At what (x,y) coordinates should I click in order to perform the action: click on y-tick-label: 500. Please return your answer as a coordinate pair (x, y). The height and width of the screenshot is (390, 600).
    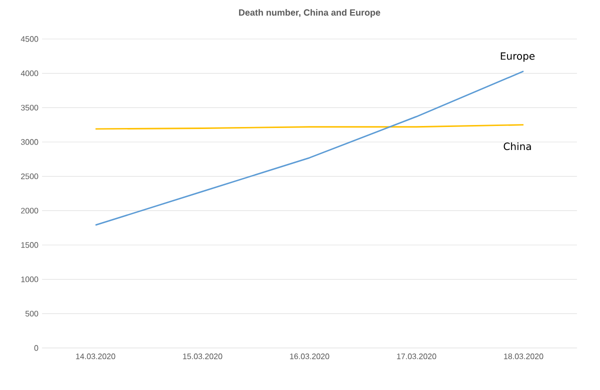
    Looking at the image, I should click on (31, 313).